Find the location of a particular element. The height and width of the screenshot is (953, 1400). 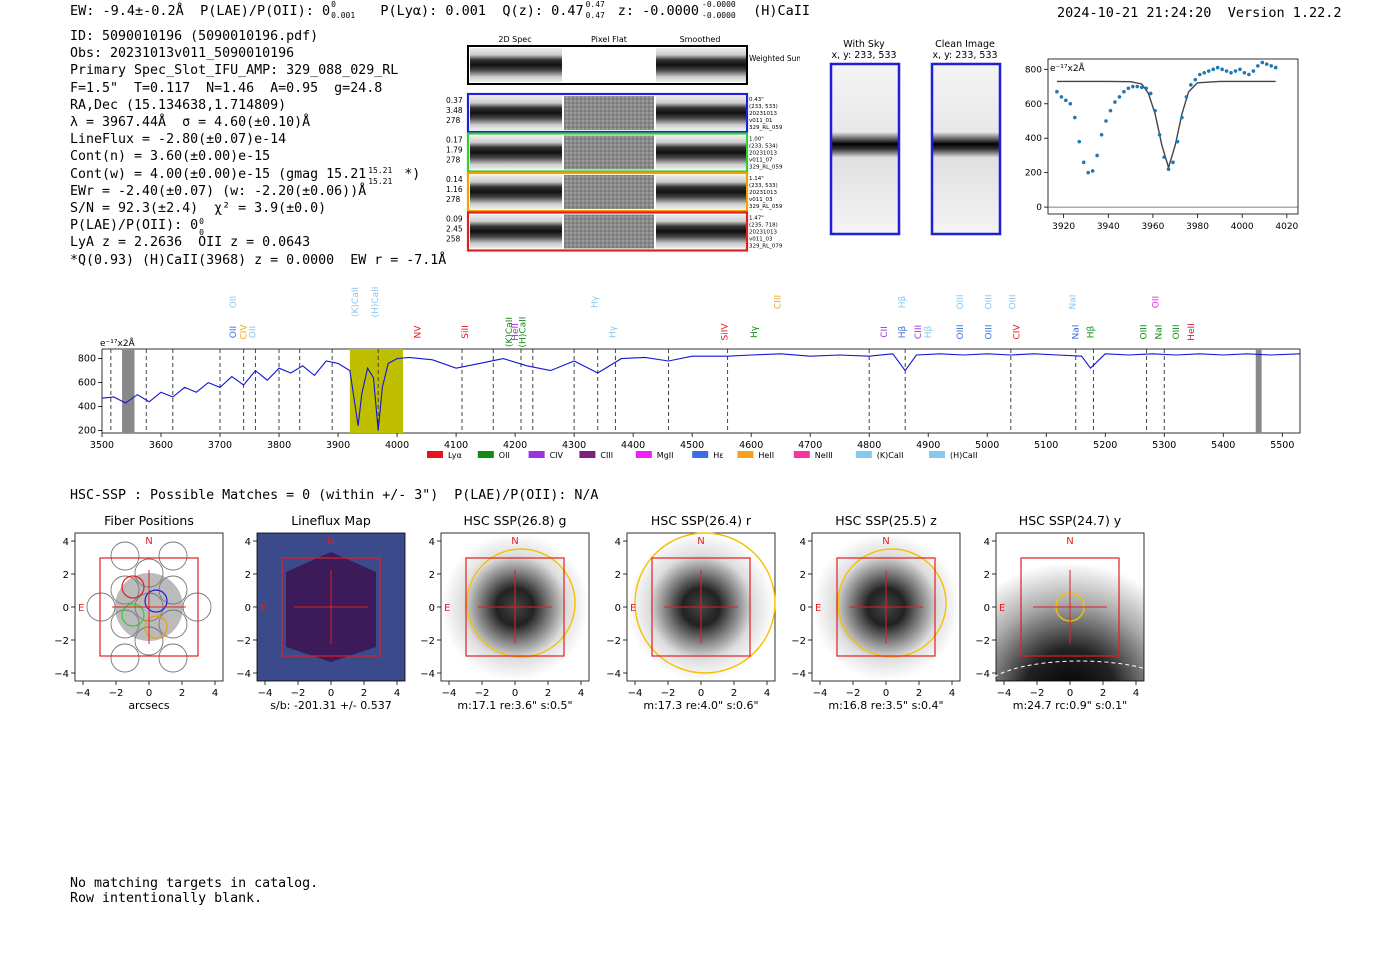

cutout-4-xtick-label-1: −2 is located at coordinates (853, 693).